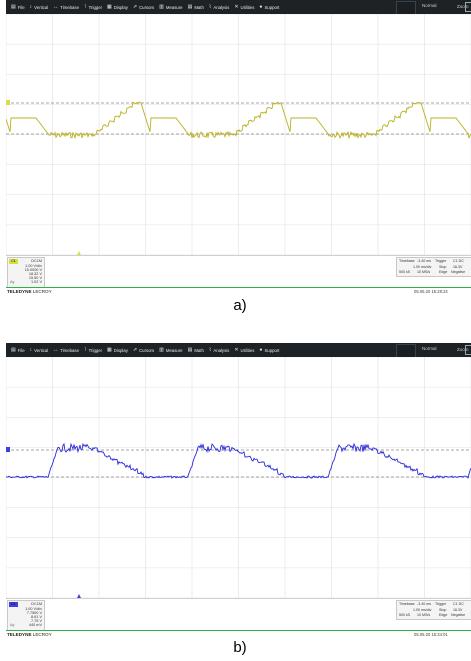 This screenshot has width=471, height=661. Describe the element at coordinates (147, 7) in the screenshot. I see `menu-label: Cursors` at that location.